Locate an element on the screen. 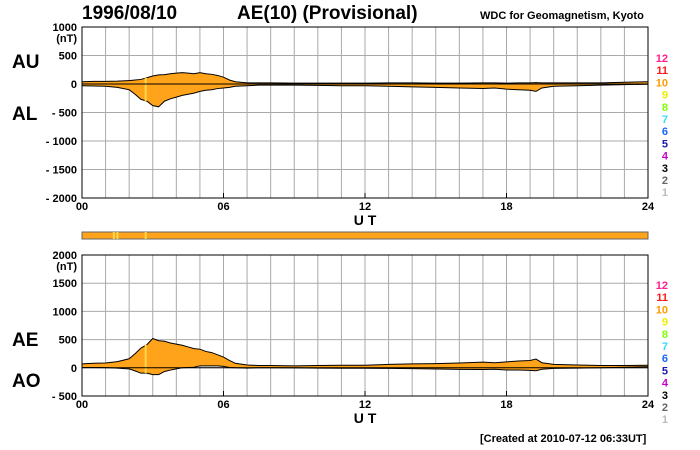 The width and height of the screenshot is (700, 450). created-timestamp: [Created at 2010-07-12 06:33UT] is located at coordinates (563, 439).